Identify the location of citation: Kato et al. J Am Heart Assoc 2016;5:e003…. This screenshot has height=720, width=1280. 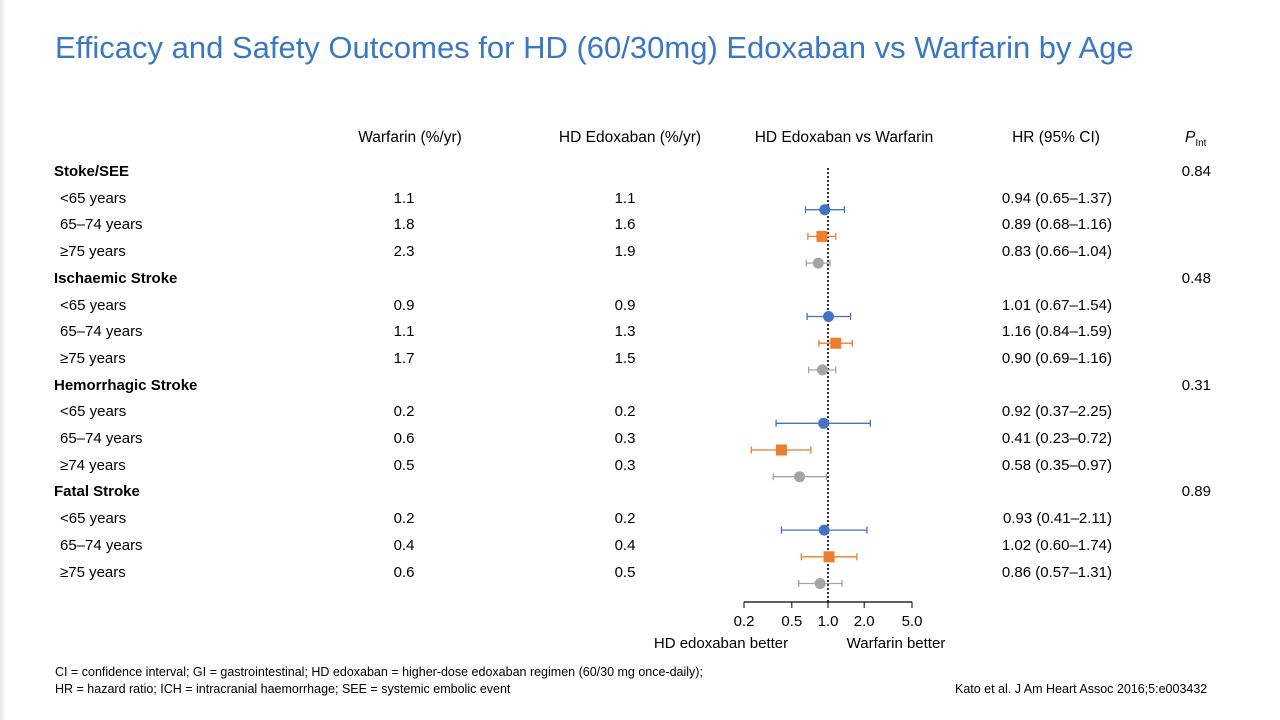
(1081, 689).